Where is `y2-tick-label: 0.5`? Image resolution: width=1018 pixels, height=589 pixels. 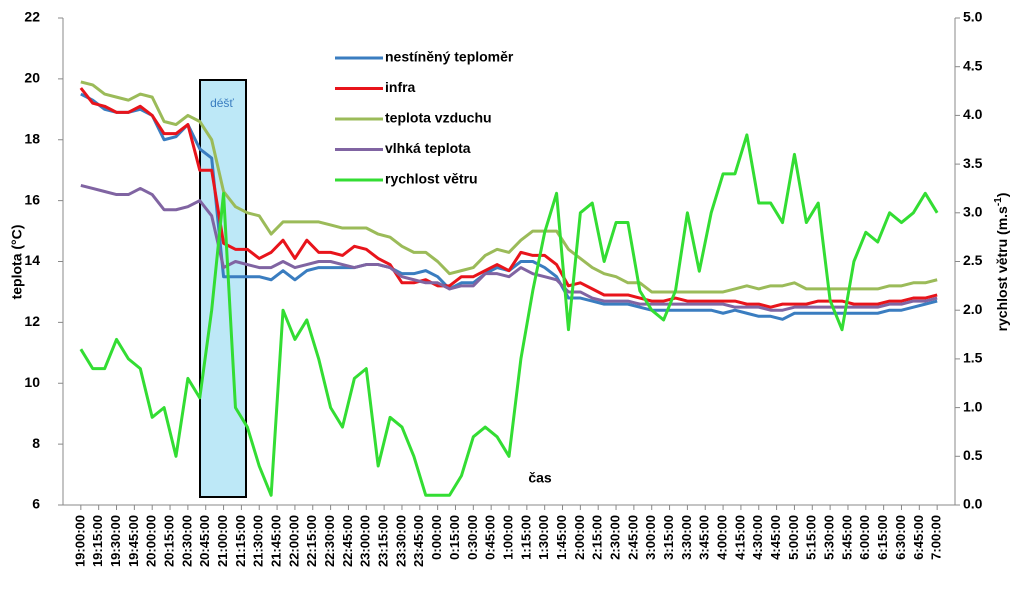 y2-tick-label: 0.5 is located at coordinates (973, 455).